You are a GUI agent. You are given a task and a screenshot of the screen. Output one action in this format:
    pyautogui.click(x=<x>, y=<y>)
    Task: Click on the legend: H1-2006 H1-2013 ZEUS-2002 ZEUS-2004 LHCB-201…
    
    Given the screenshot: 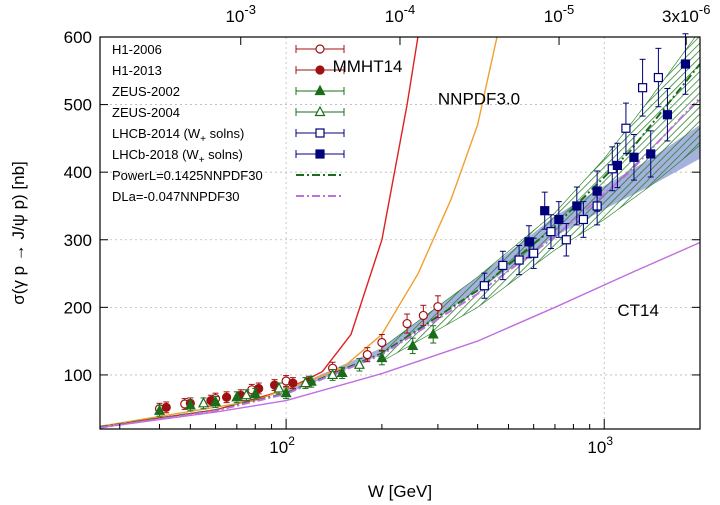 What is the action you would take?
    pyautogui.click(x=228, y=123)
    